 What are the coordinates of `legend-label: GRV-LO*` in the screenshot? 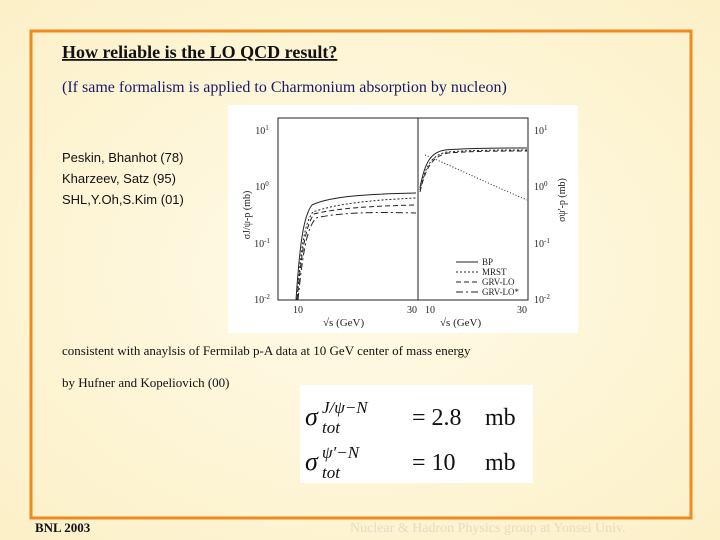 It's located at (500, 292).